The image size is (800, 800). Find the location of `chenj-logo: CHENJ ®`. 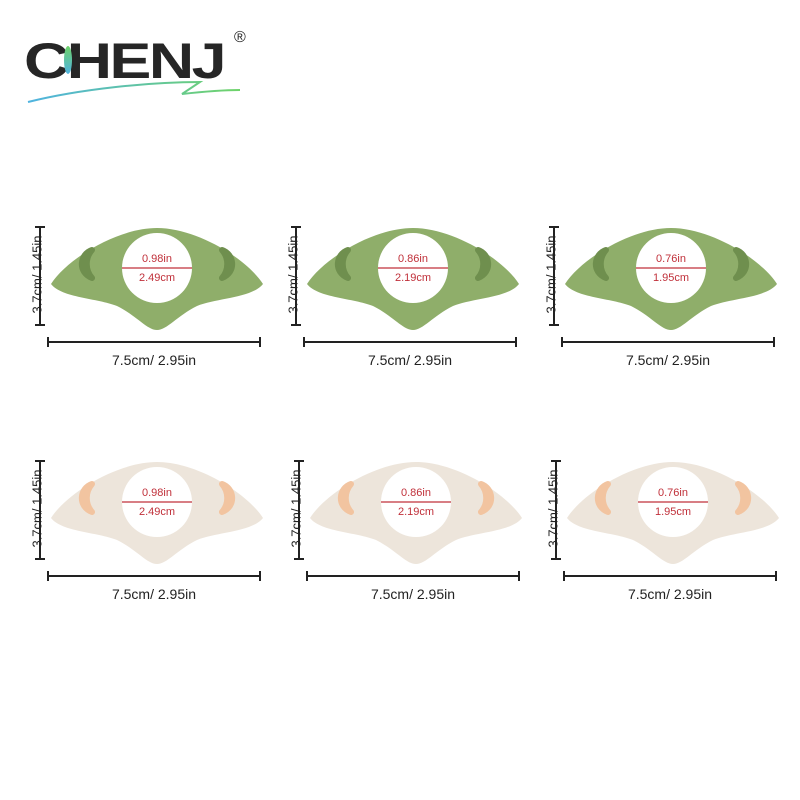

chenj-logo: CHENJ ® is located at coordinates (135, 66).